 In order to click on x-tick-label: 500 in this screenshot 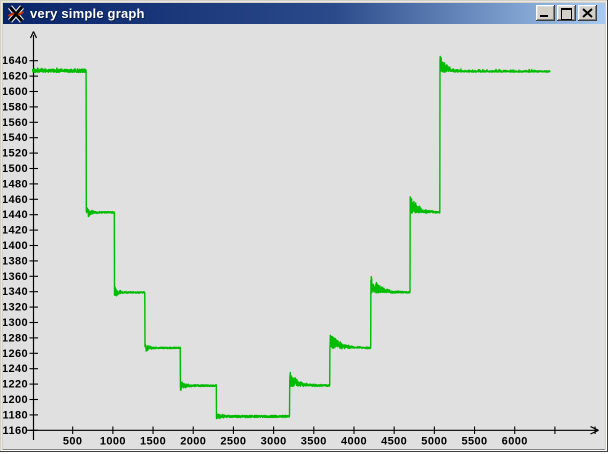, I will do `click(73, 442)`.